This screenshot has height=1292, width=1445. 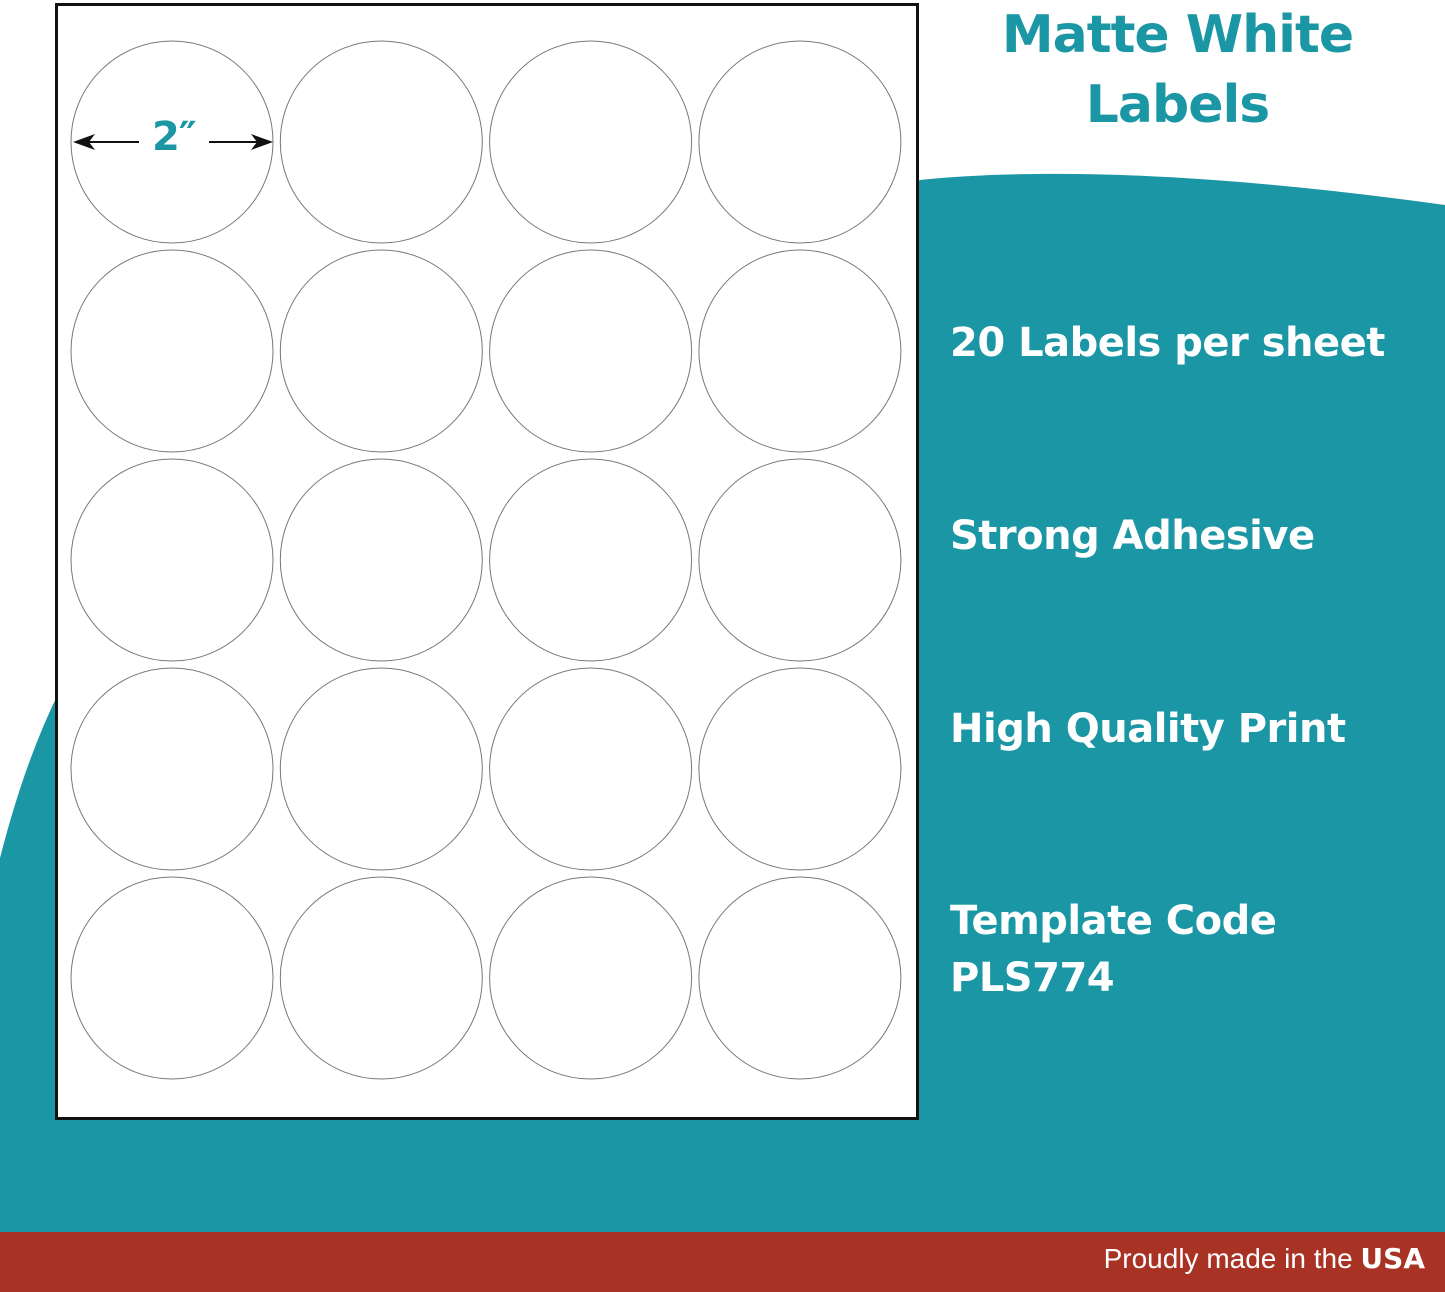 What do you see at coordinates (1177, 35) in the screenshot?
I see `title-line-1: Matte White` at bounding box center [1177, 35].